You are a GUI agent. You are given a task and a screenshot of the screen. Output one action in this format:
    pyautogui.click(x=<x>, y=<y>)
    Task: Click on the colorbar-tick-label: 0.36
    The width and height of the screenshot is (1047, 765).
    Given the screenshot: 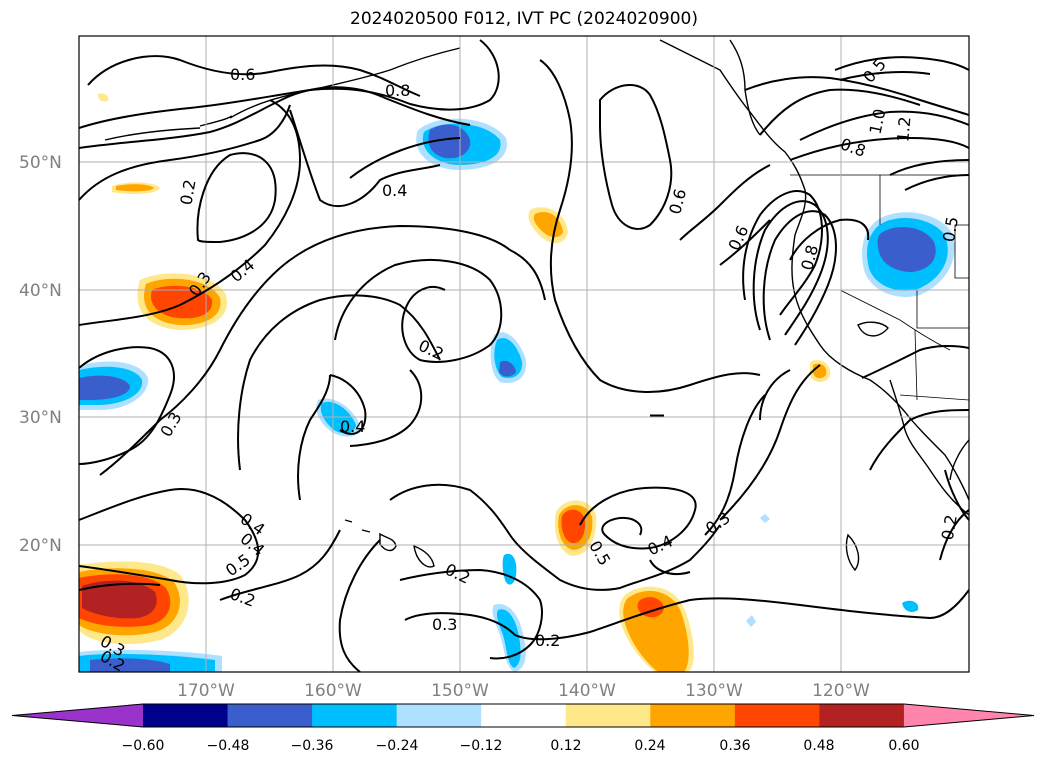 What is the action you would take?
    pyautogui.click(x=734, y=746)
    